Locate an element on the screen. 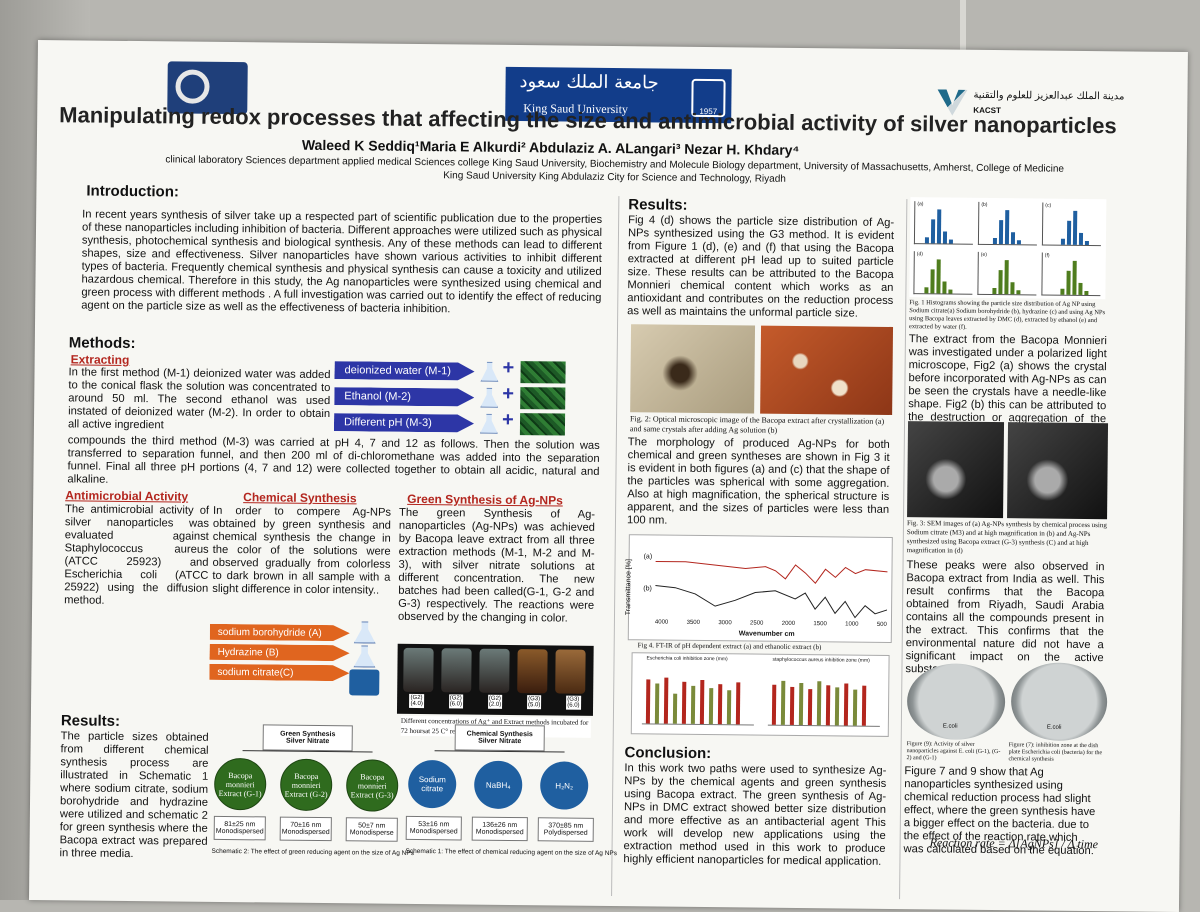  histogram-panel: (b) is located at coordinates (1007, 223).